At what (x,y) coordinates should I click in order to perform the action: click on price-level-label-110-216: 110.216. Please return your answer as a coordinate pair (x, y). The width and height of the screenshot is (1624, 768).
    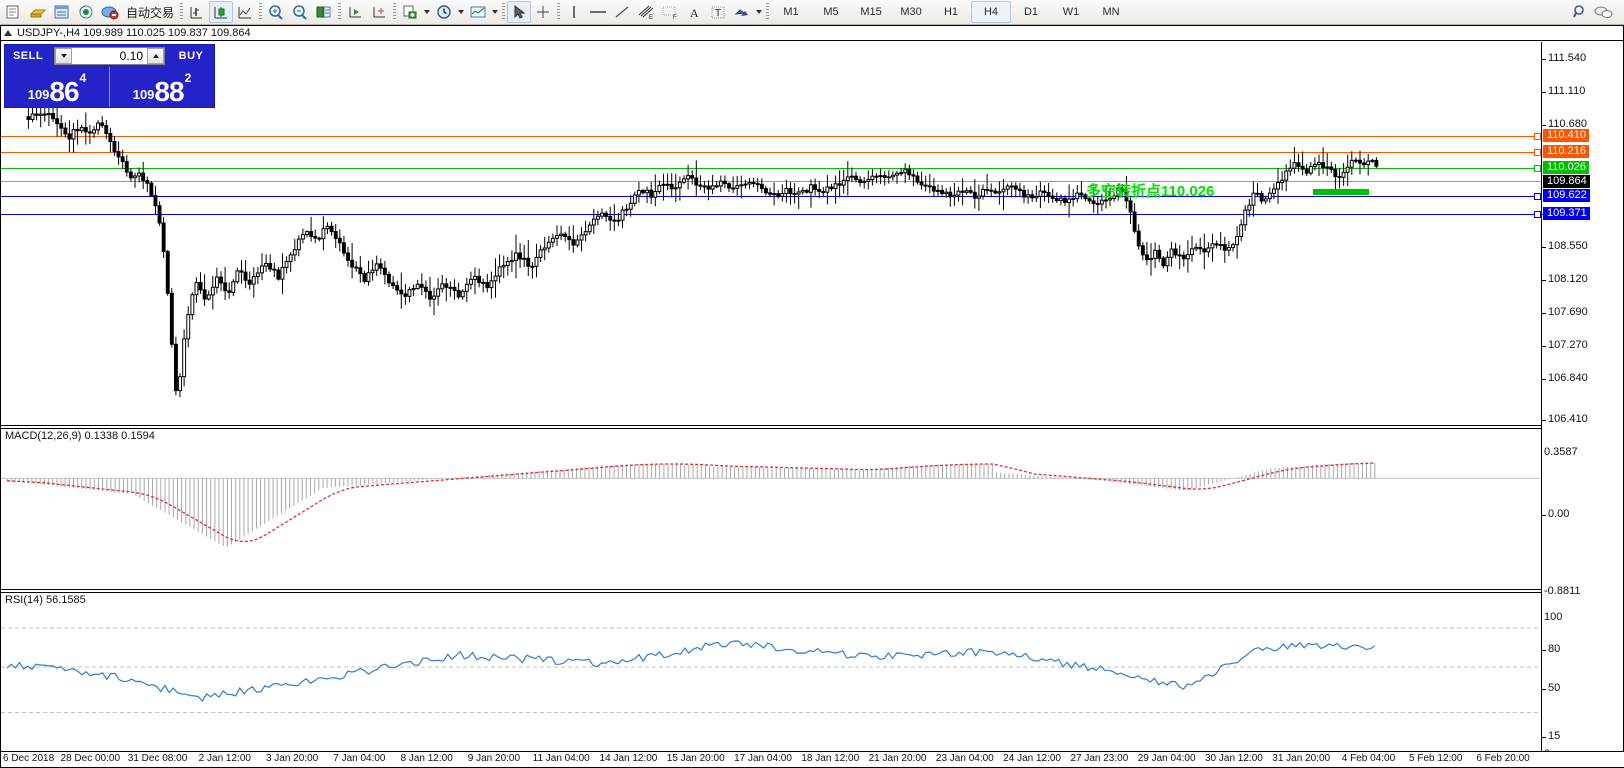
    Looking at the image, I should click on (1566, 151).